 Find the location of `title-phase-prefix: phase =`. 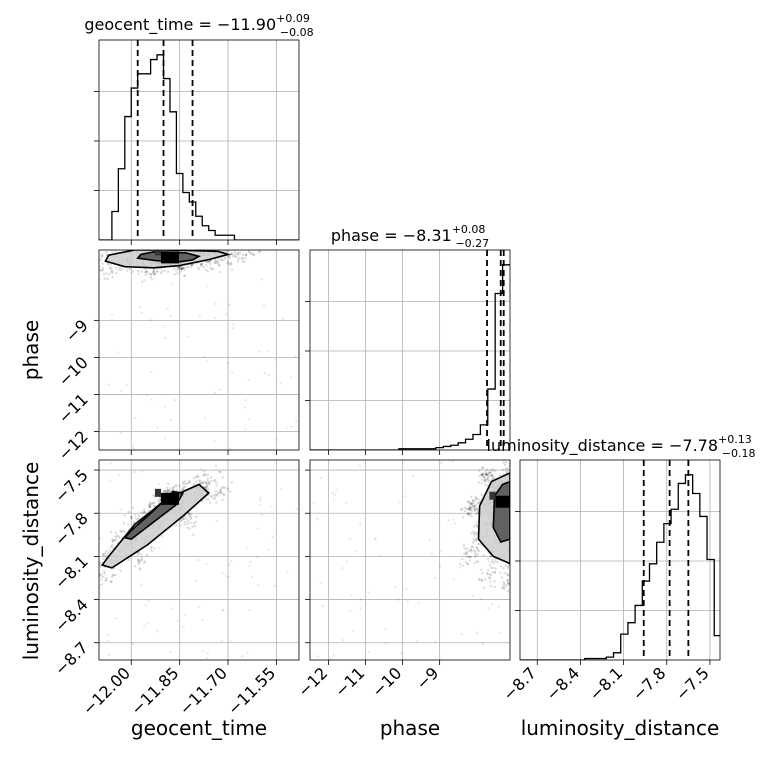

title-phase-prefix: phase = is located at coordinates (367, 235).